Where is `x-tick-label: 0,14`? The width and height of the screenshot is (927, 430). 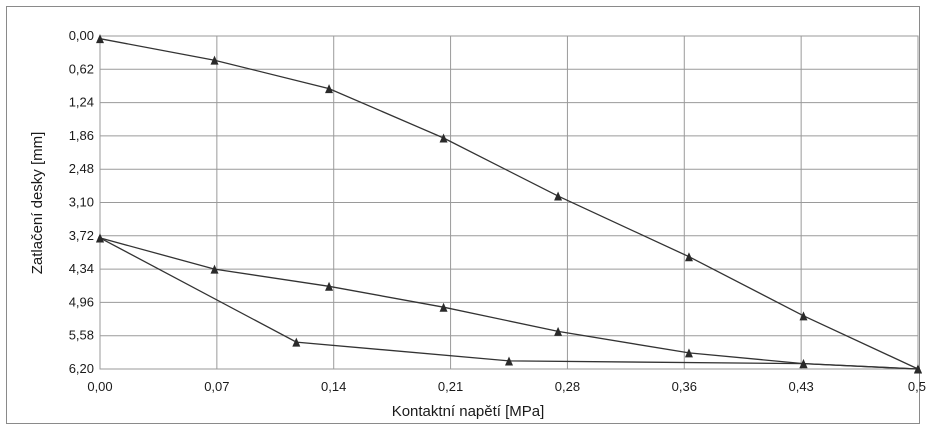 x-tick-label: 0,14 is located at coordinates (333, 386).